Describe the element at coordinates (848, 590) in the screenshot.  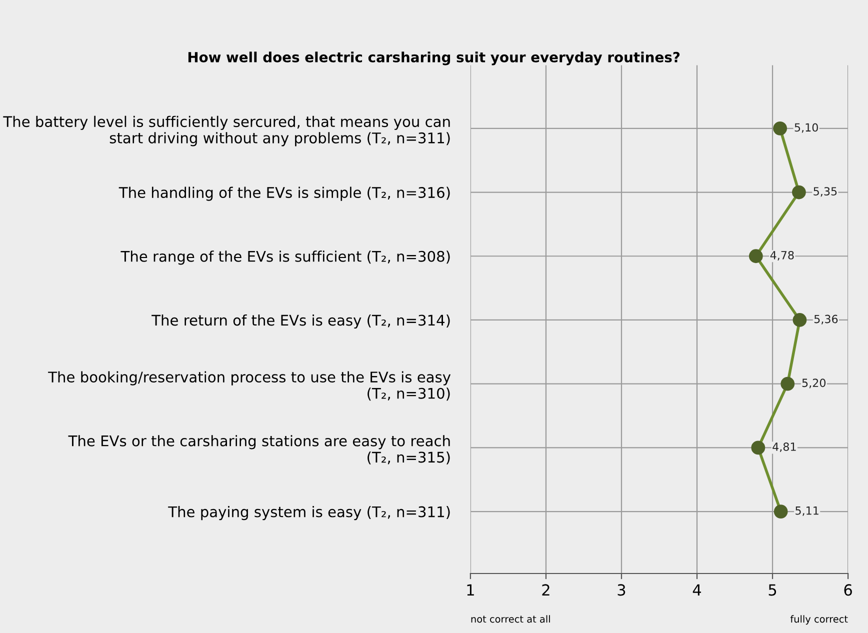
I see `x-tick-label: 6` at that location.